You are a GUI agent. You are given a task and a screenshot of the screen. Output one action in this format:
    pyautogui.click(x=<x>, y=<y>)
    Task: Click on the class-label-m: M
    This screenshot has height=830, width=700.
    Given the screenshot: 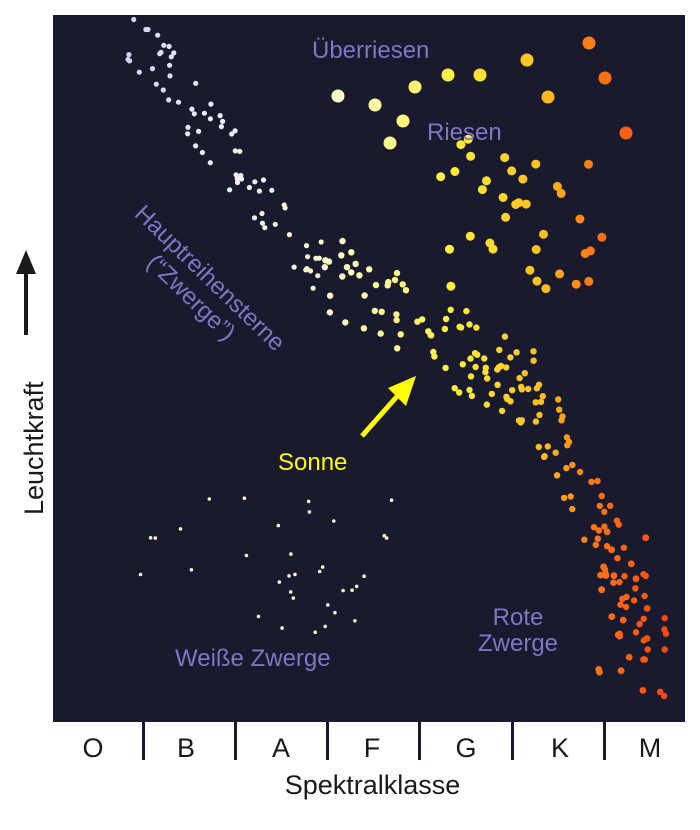 What is the action you would take?
    pyautogui.click(x=650, y=748)
    